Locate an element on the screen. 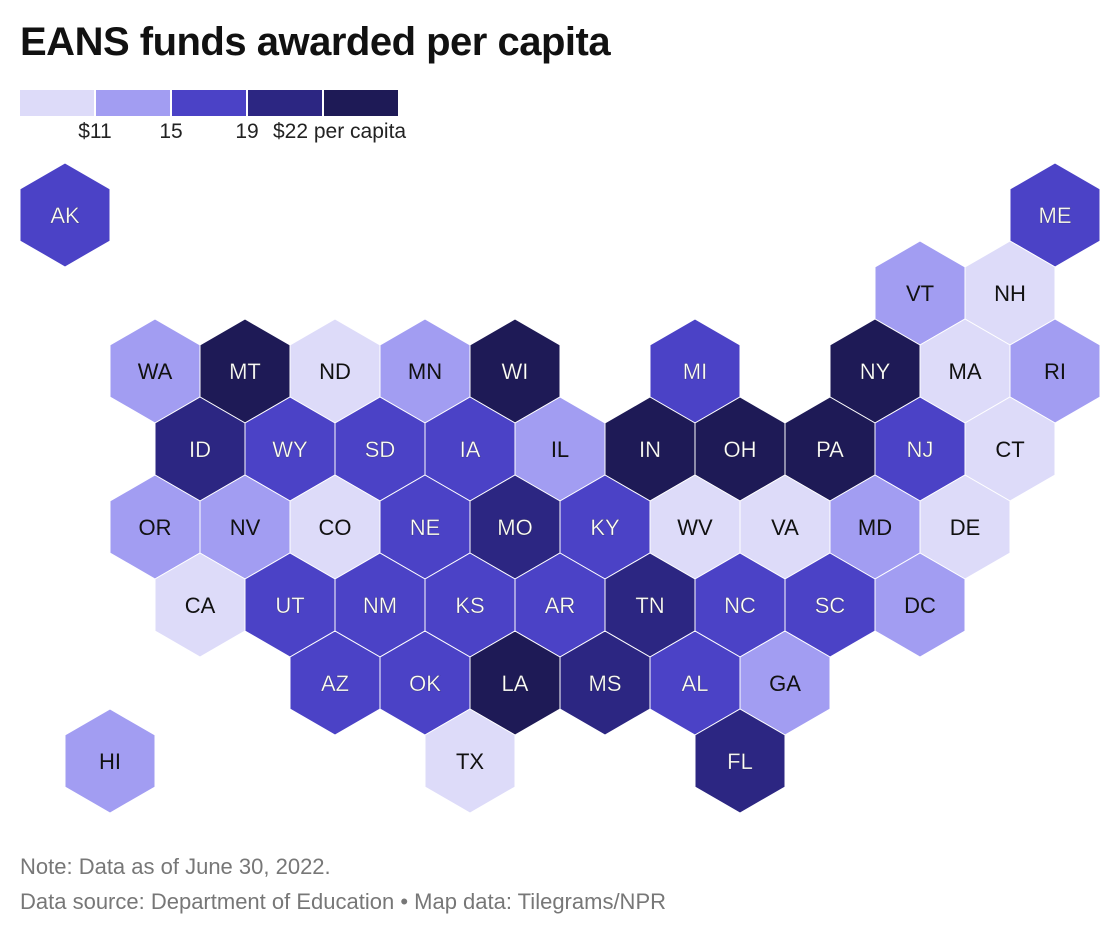 The height and width of the screenshot is (948, 1120). state-label: NV is located at coordinates (245, 527).